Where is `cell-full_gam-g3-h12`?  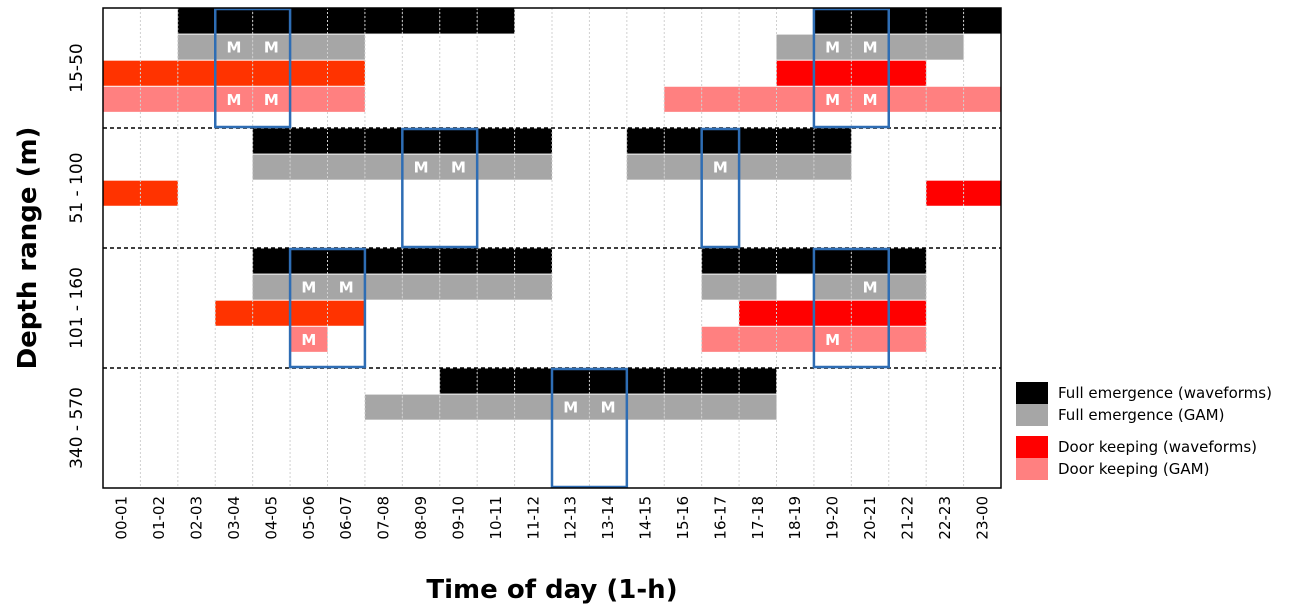
cell-full_gam-g3-h12 is located at coordinates (571, 407).